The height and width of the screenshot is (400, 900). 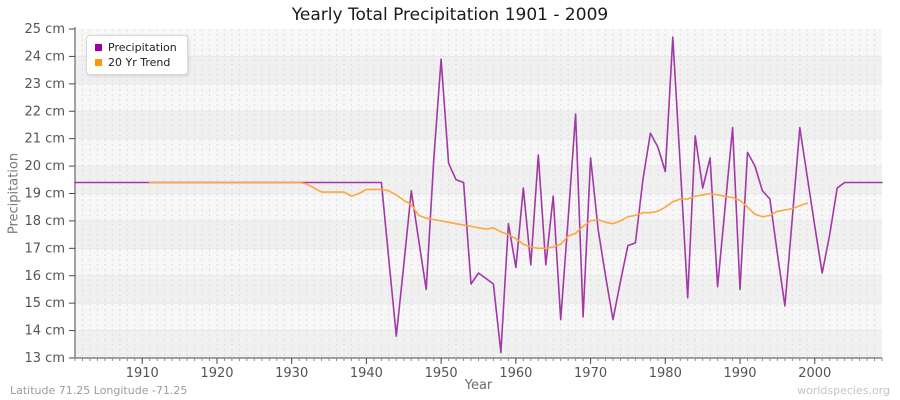 I want to click on legend-item-trend: 20 Yr Trend, so click(x=136, y=62).